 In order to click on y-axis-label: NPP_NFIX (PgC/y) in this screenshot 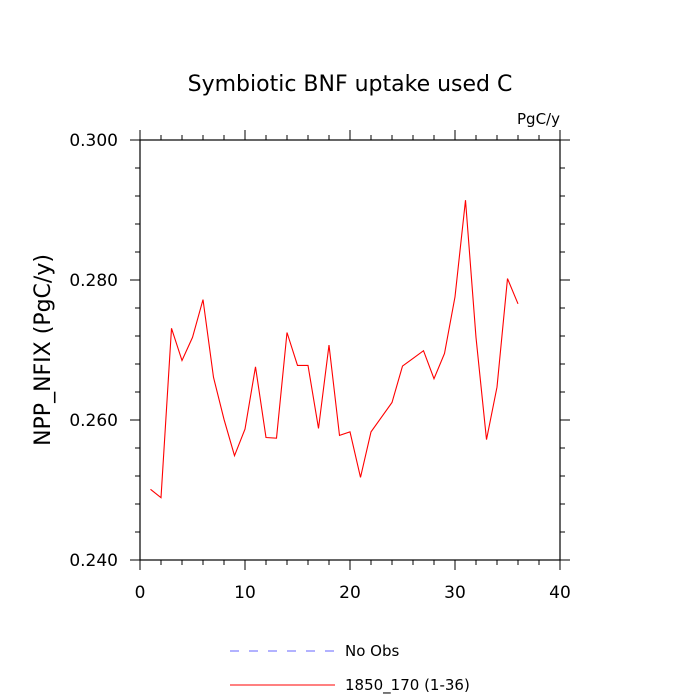, I will do `click(43, 350)`.